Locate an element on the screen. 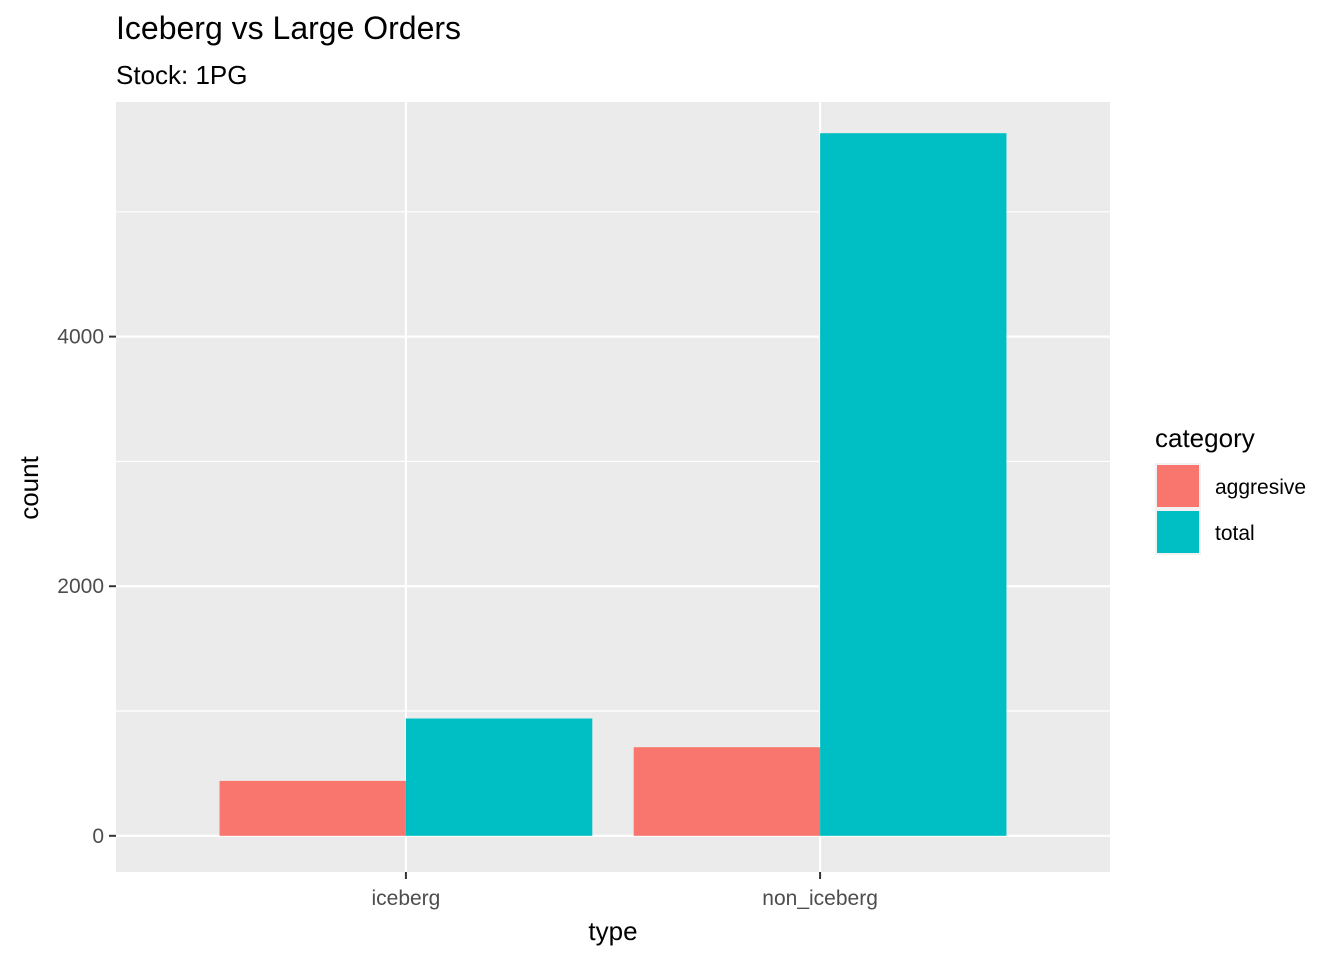 The width and height of the screenshot is (1344, 960). y-axis: 0 2000 4000 is located at coordinates (86, 587).